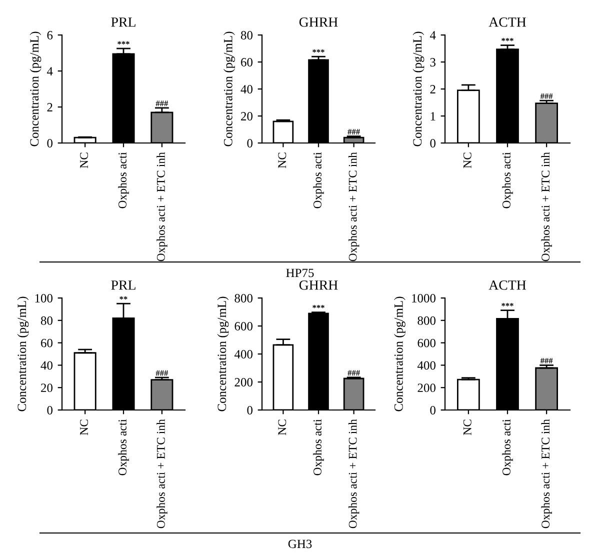 The width and height of the screenshot is (600, 556). Describe the element at coordinates (300, 273) in the screenshot. I see `text: HP75` at that location.